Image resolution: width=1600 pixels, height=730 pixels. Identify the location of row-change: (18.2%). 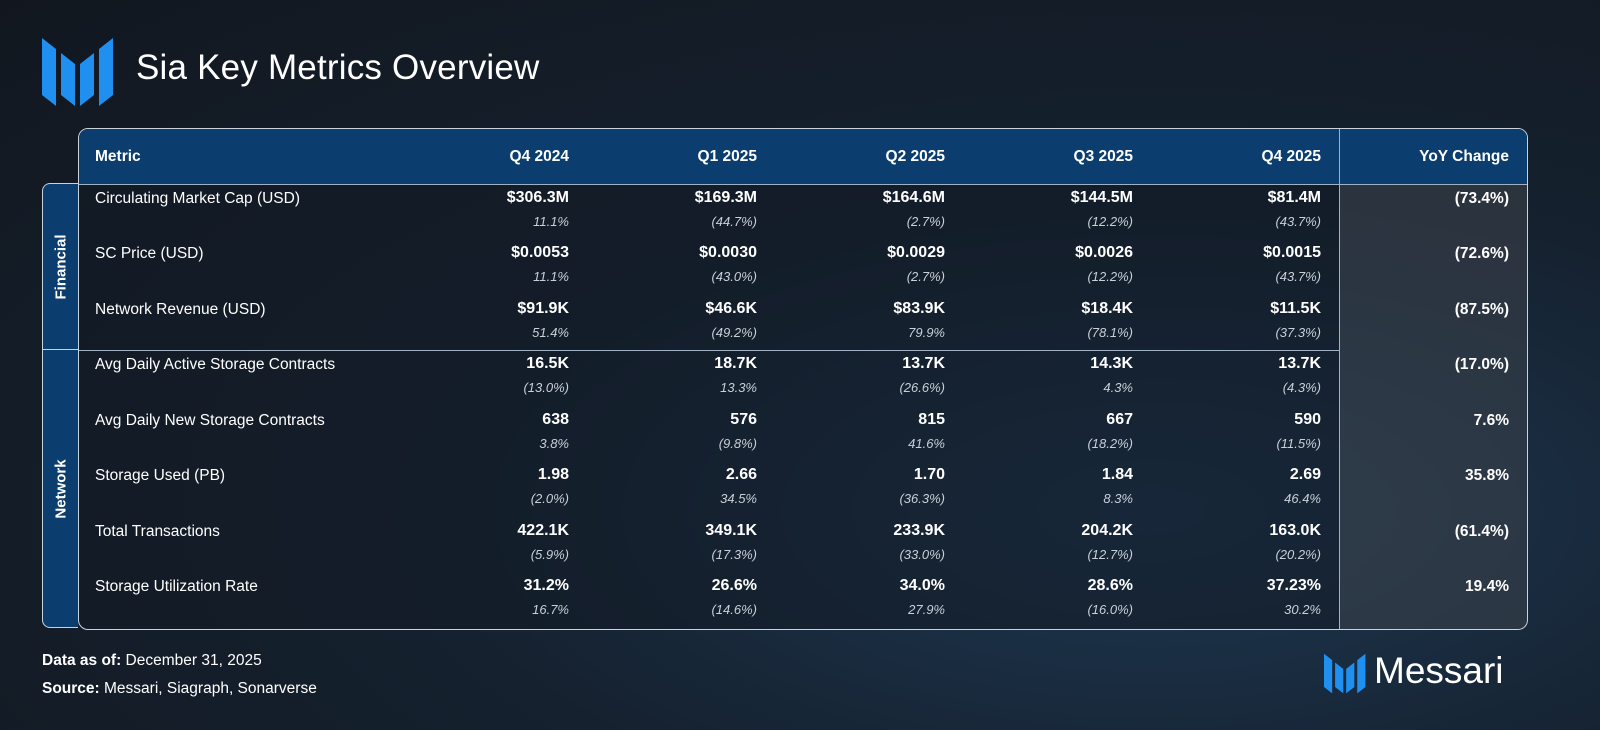
(1110, 443).